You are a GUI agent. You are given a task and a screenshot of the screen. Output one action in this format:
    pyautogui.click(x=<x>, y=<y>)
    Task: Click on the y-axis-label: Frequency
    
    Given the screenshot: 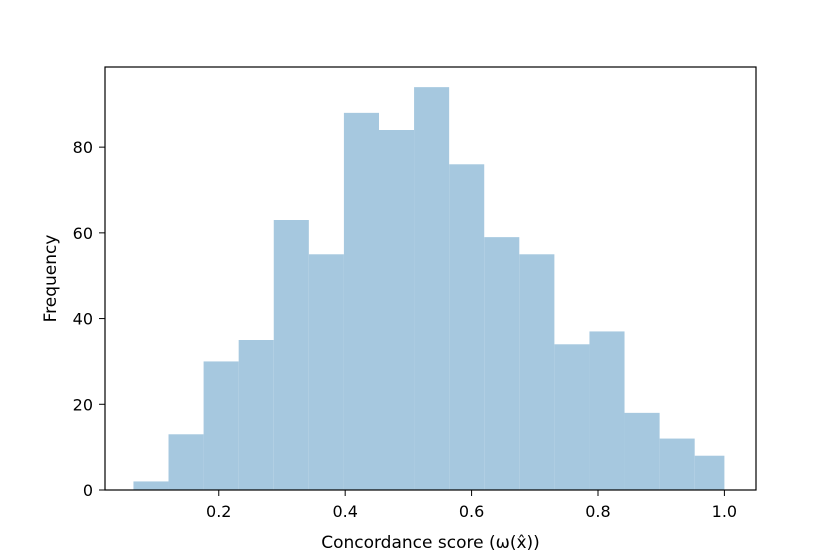 What is the action you would take?
    pyautogui.click(x=51, y=279)
    